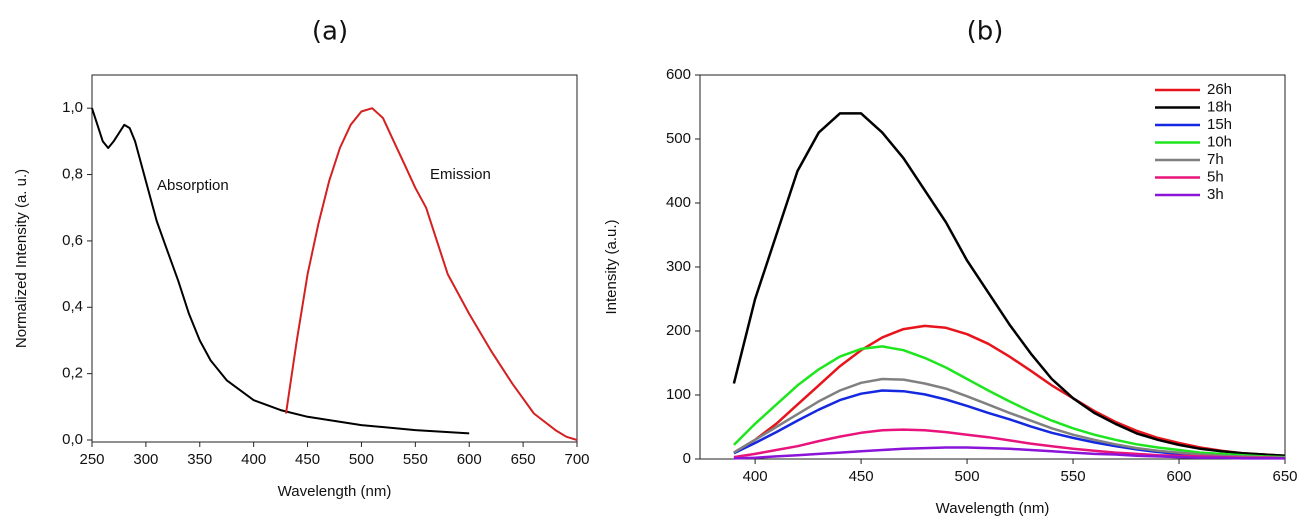 The width and height of the screenshot is (1306, 529). What do you see at coordinates (1219, 89) in the screenshot?
I see `legend-label: 26h` at bounding box center [1219, 89].